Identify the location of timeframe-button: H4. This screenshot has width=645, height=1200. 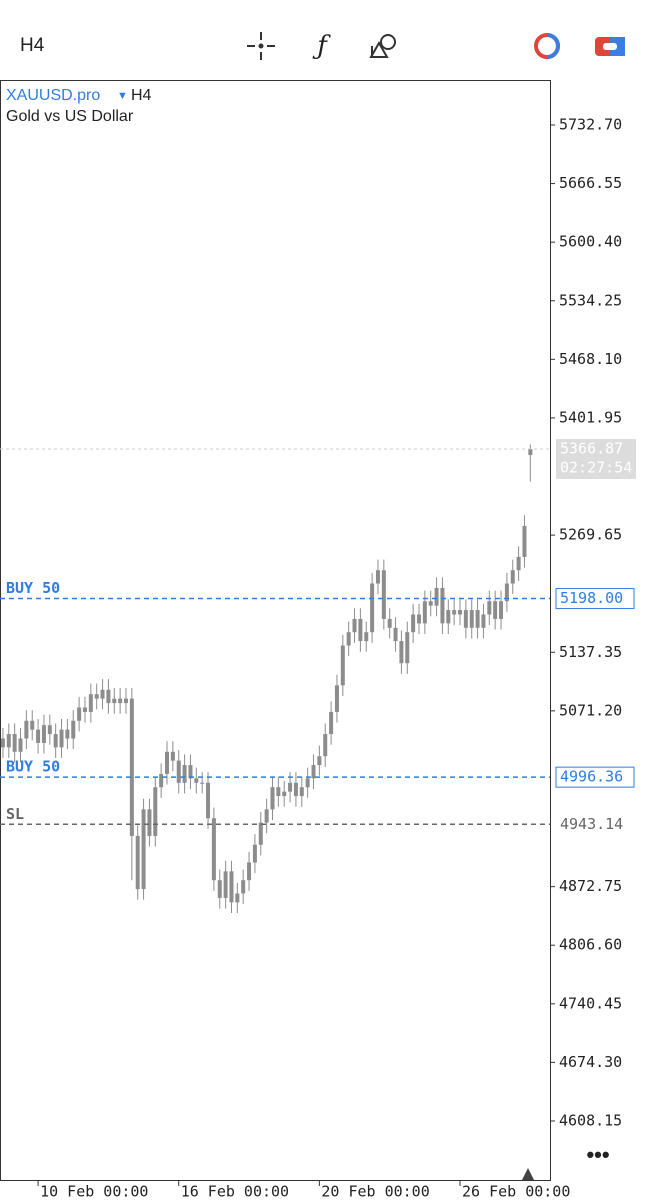
(32, 45).